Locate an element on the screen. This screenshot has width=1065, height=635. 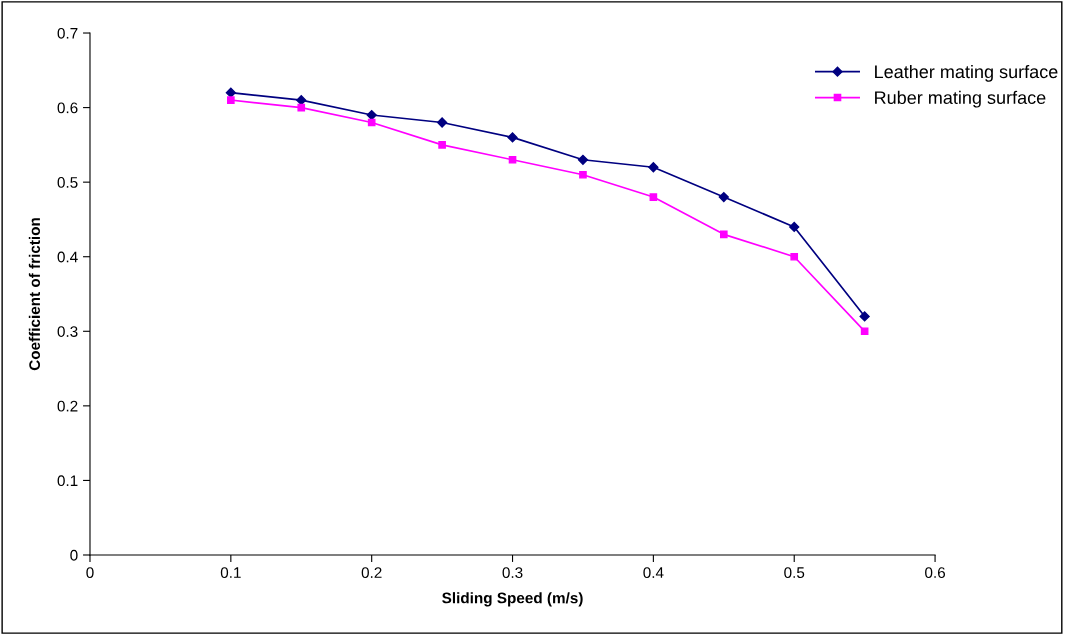
x-tick-label: 0.5 is located at coordinates (794, 573).